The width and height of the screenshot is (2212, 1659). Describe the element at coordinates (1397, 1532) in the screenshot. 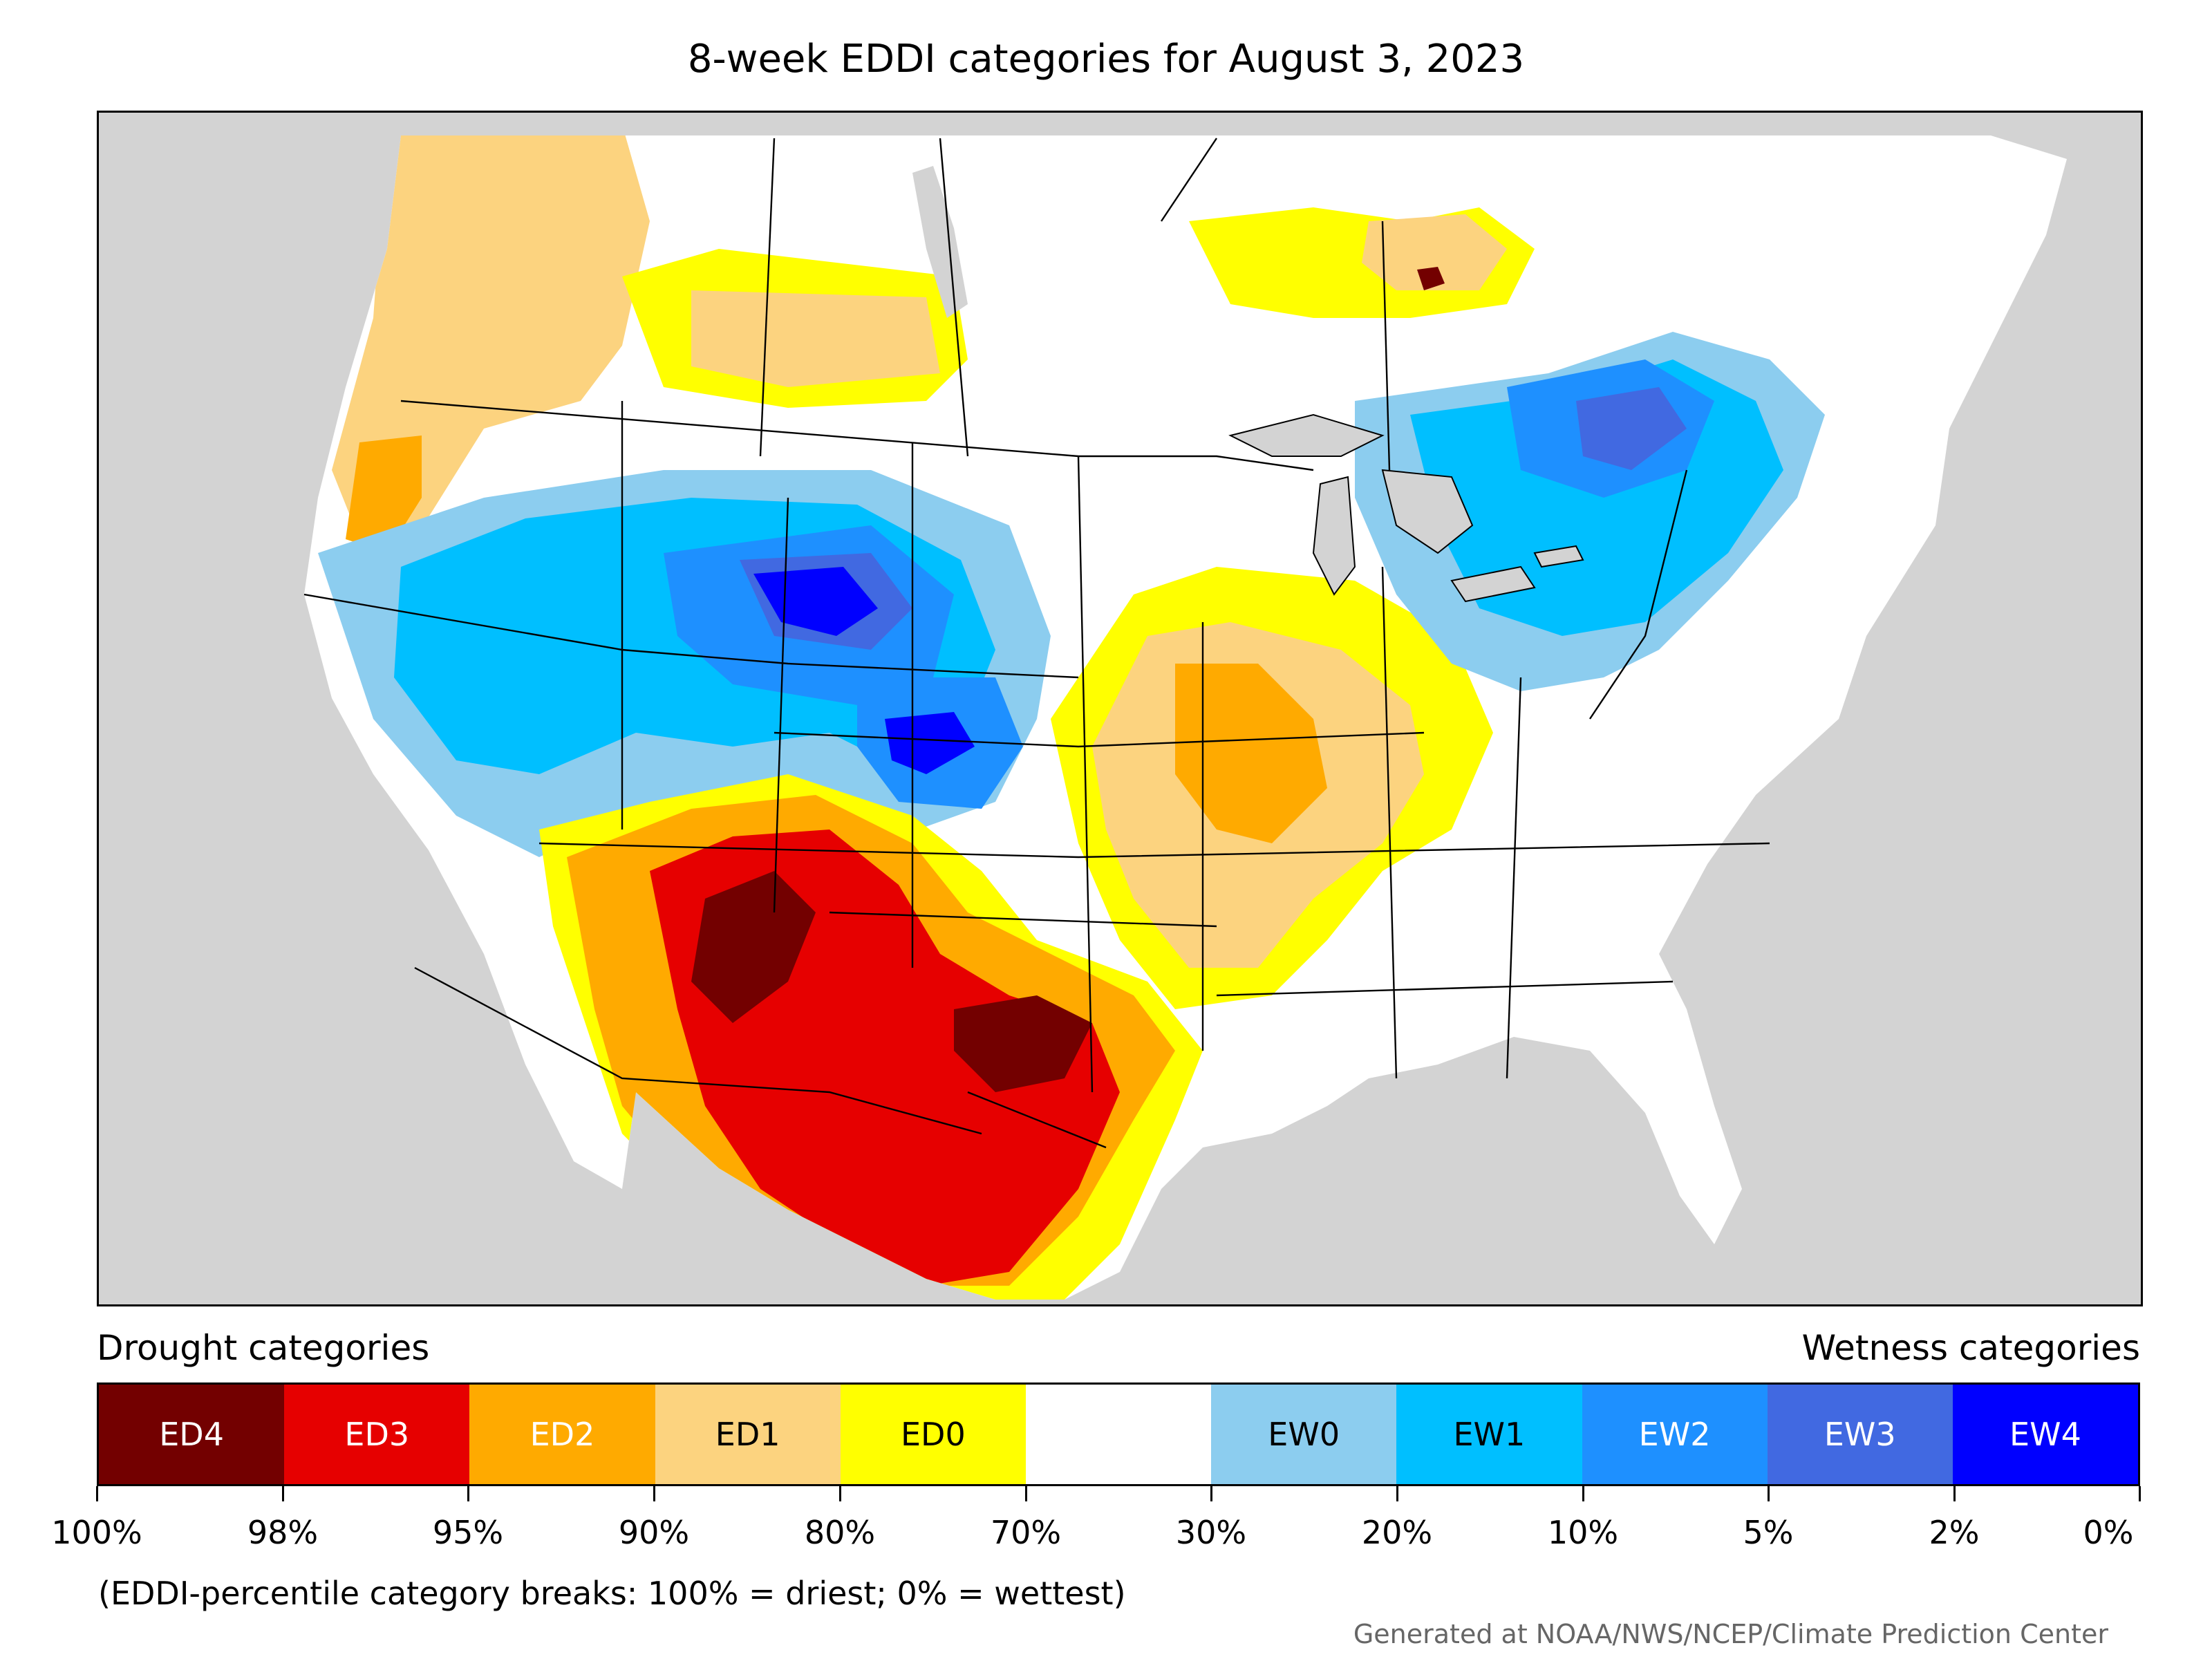

I see `legend-break-label: 20%` at that location.